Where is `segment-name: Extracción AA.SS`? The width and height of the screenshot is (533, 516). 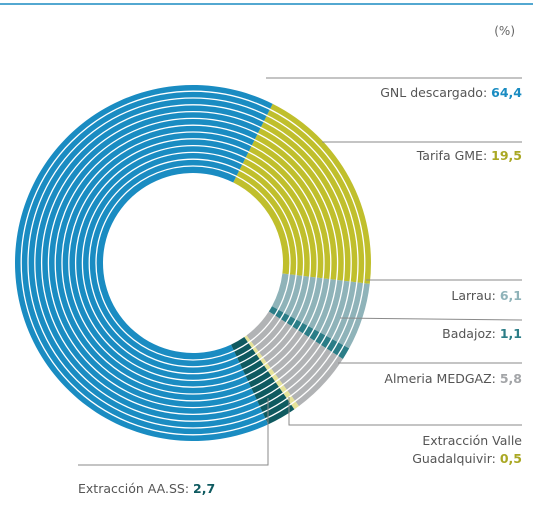
segment-name: Extracción AA.SS is located at coordinates (135, 488).